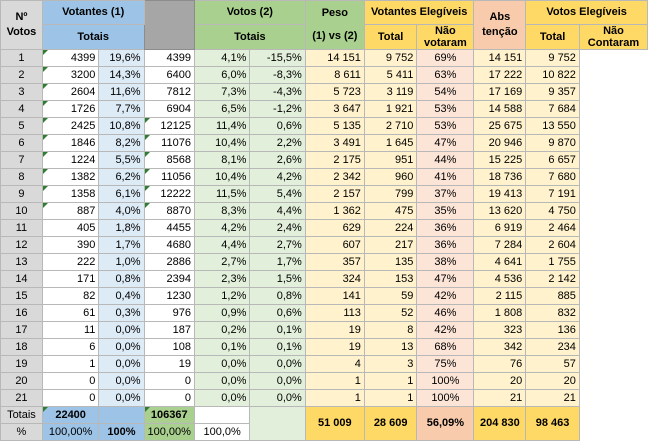 The image size is (648, 441). Describe the element at coordinates (70, 364) in the screenshot. I see `row-votantes1: 1` at that location.